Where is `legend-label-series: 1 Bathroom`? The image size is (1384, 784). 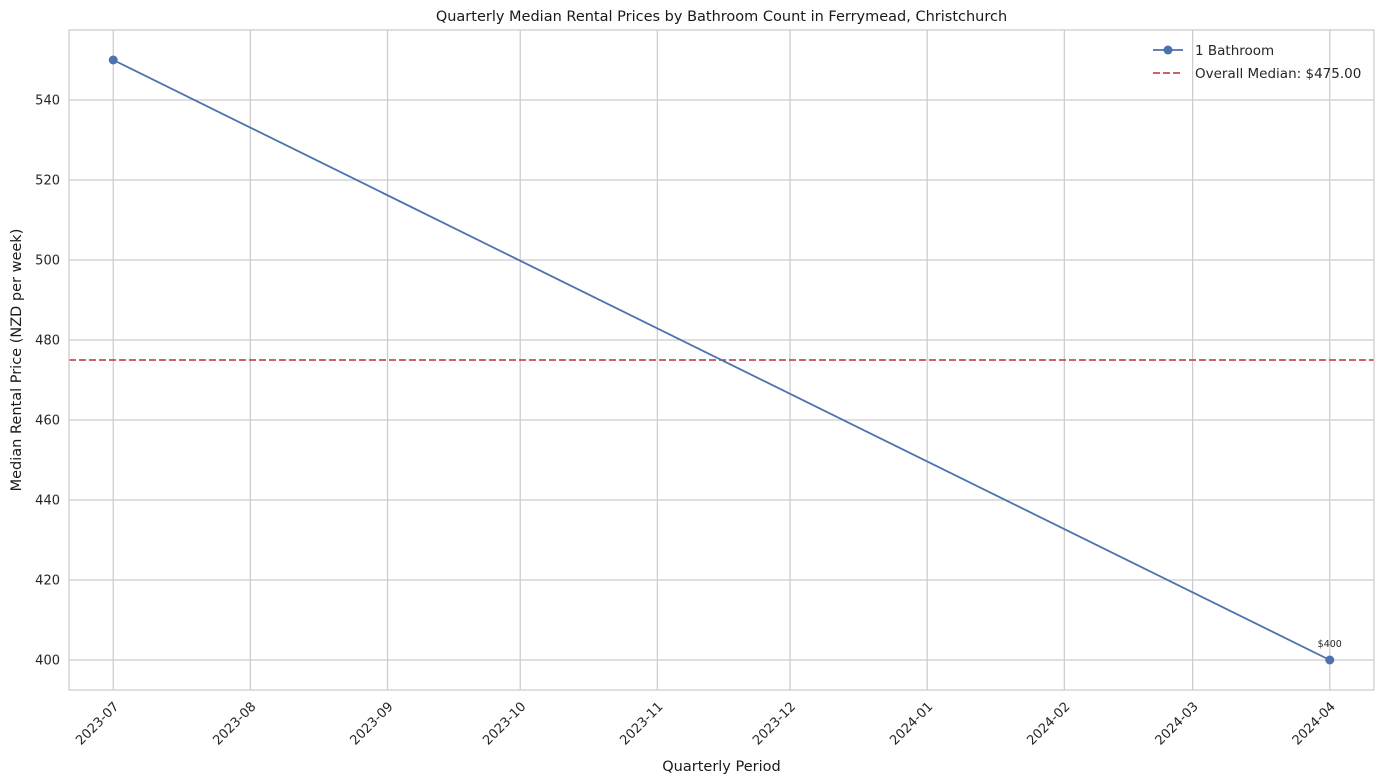
legend-label-series: 1 Bathroom is located at coordinates (1234, 51).